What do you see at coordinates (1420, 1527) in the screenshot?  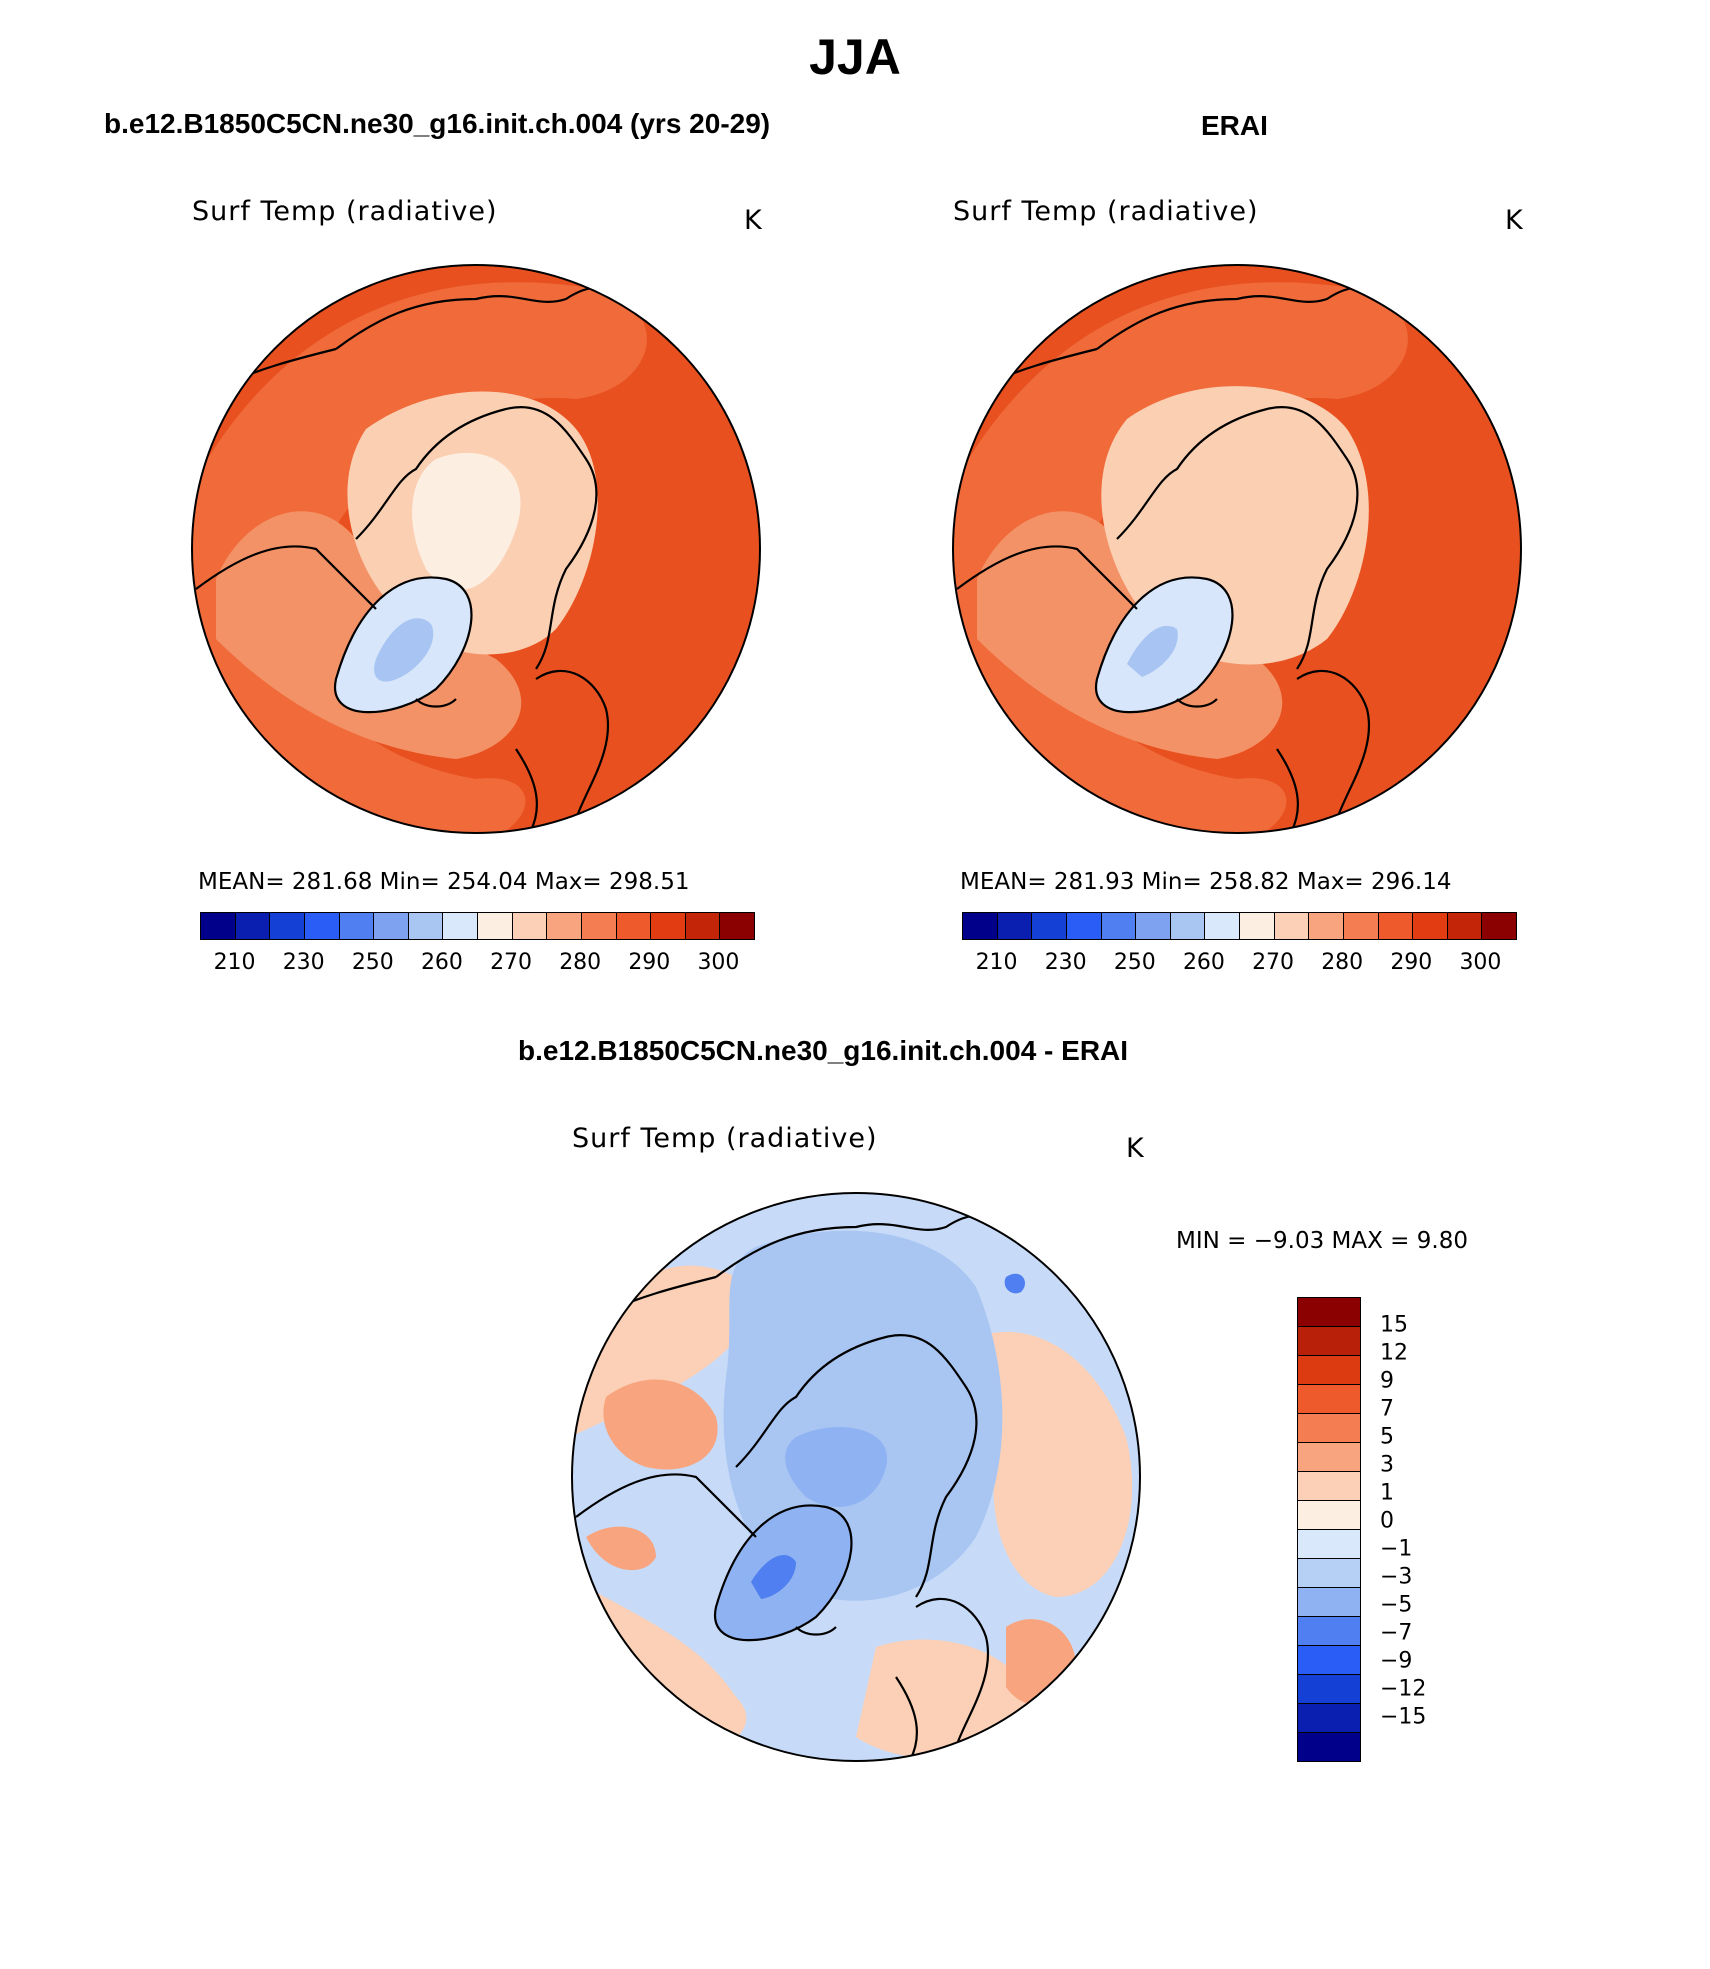 I see `panel-3-colorbar-labels: 15 12 9 7 5 3 1 0 −1 −3 −5 −7 −9 −12 −15` at bounding box center [1420, 1527].